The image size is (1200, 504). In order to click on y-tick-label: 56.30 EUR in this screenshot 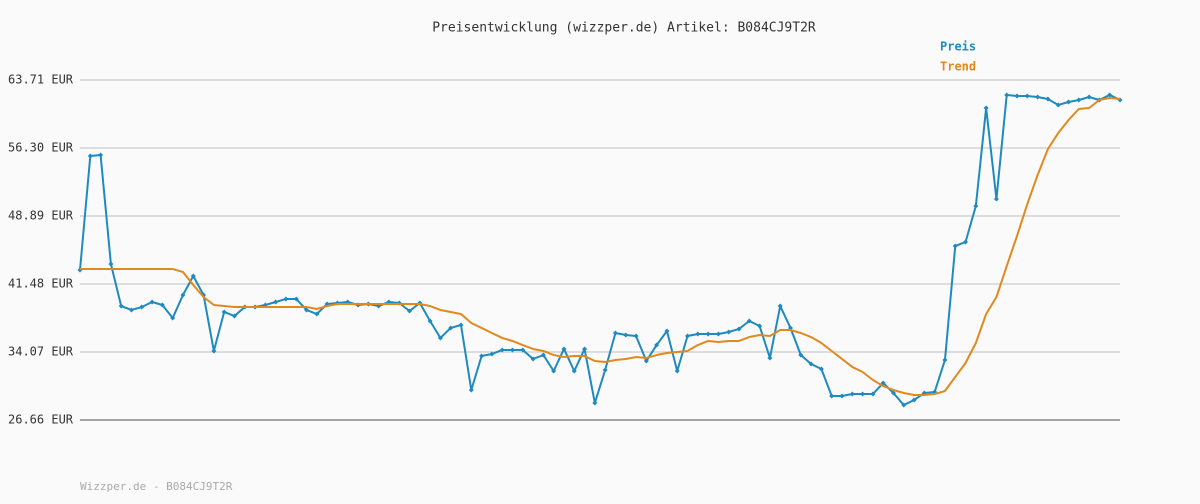, I will do `click(41, 148)`.